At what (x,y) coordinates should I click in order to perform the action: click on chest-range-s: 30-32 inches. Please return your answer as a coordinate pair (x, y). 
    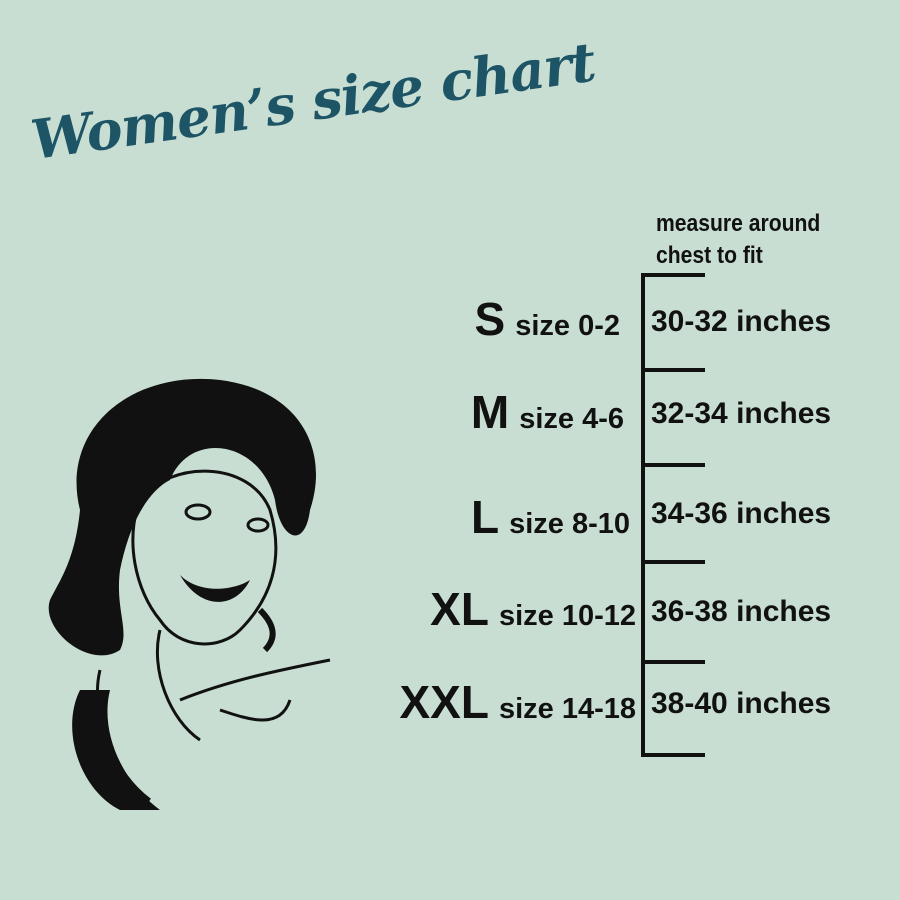
    Looking at the image, I should click on (741, 321).